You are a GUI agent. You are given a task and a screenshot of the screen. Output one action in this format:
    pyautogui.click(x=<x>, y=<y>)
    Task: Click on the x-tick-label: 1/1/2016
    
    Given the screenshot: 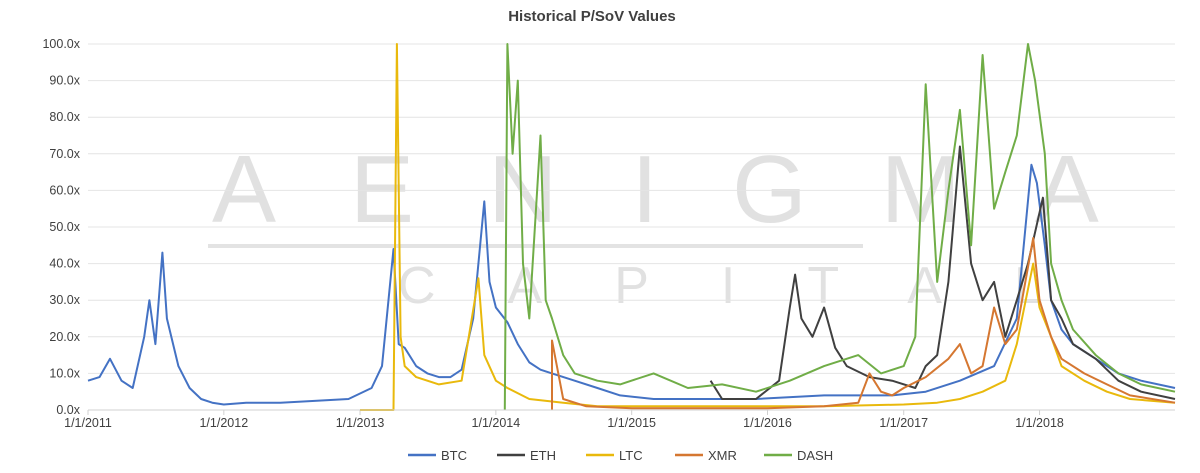 What is the action you would take?
    pyautogui.click(x=767, y=423)
    